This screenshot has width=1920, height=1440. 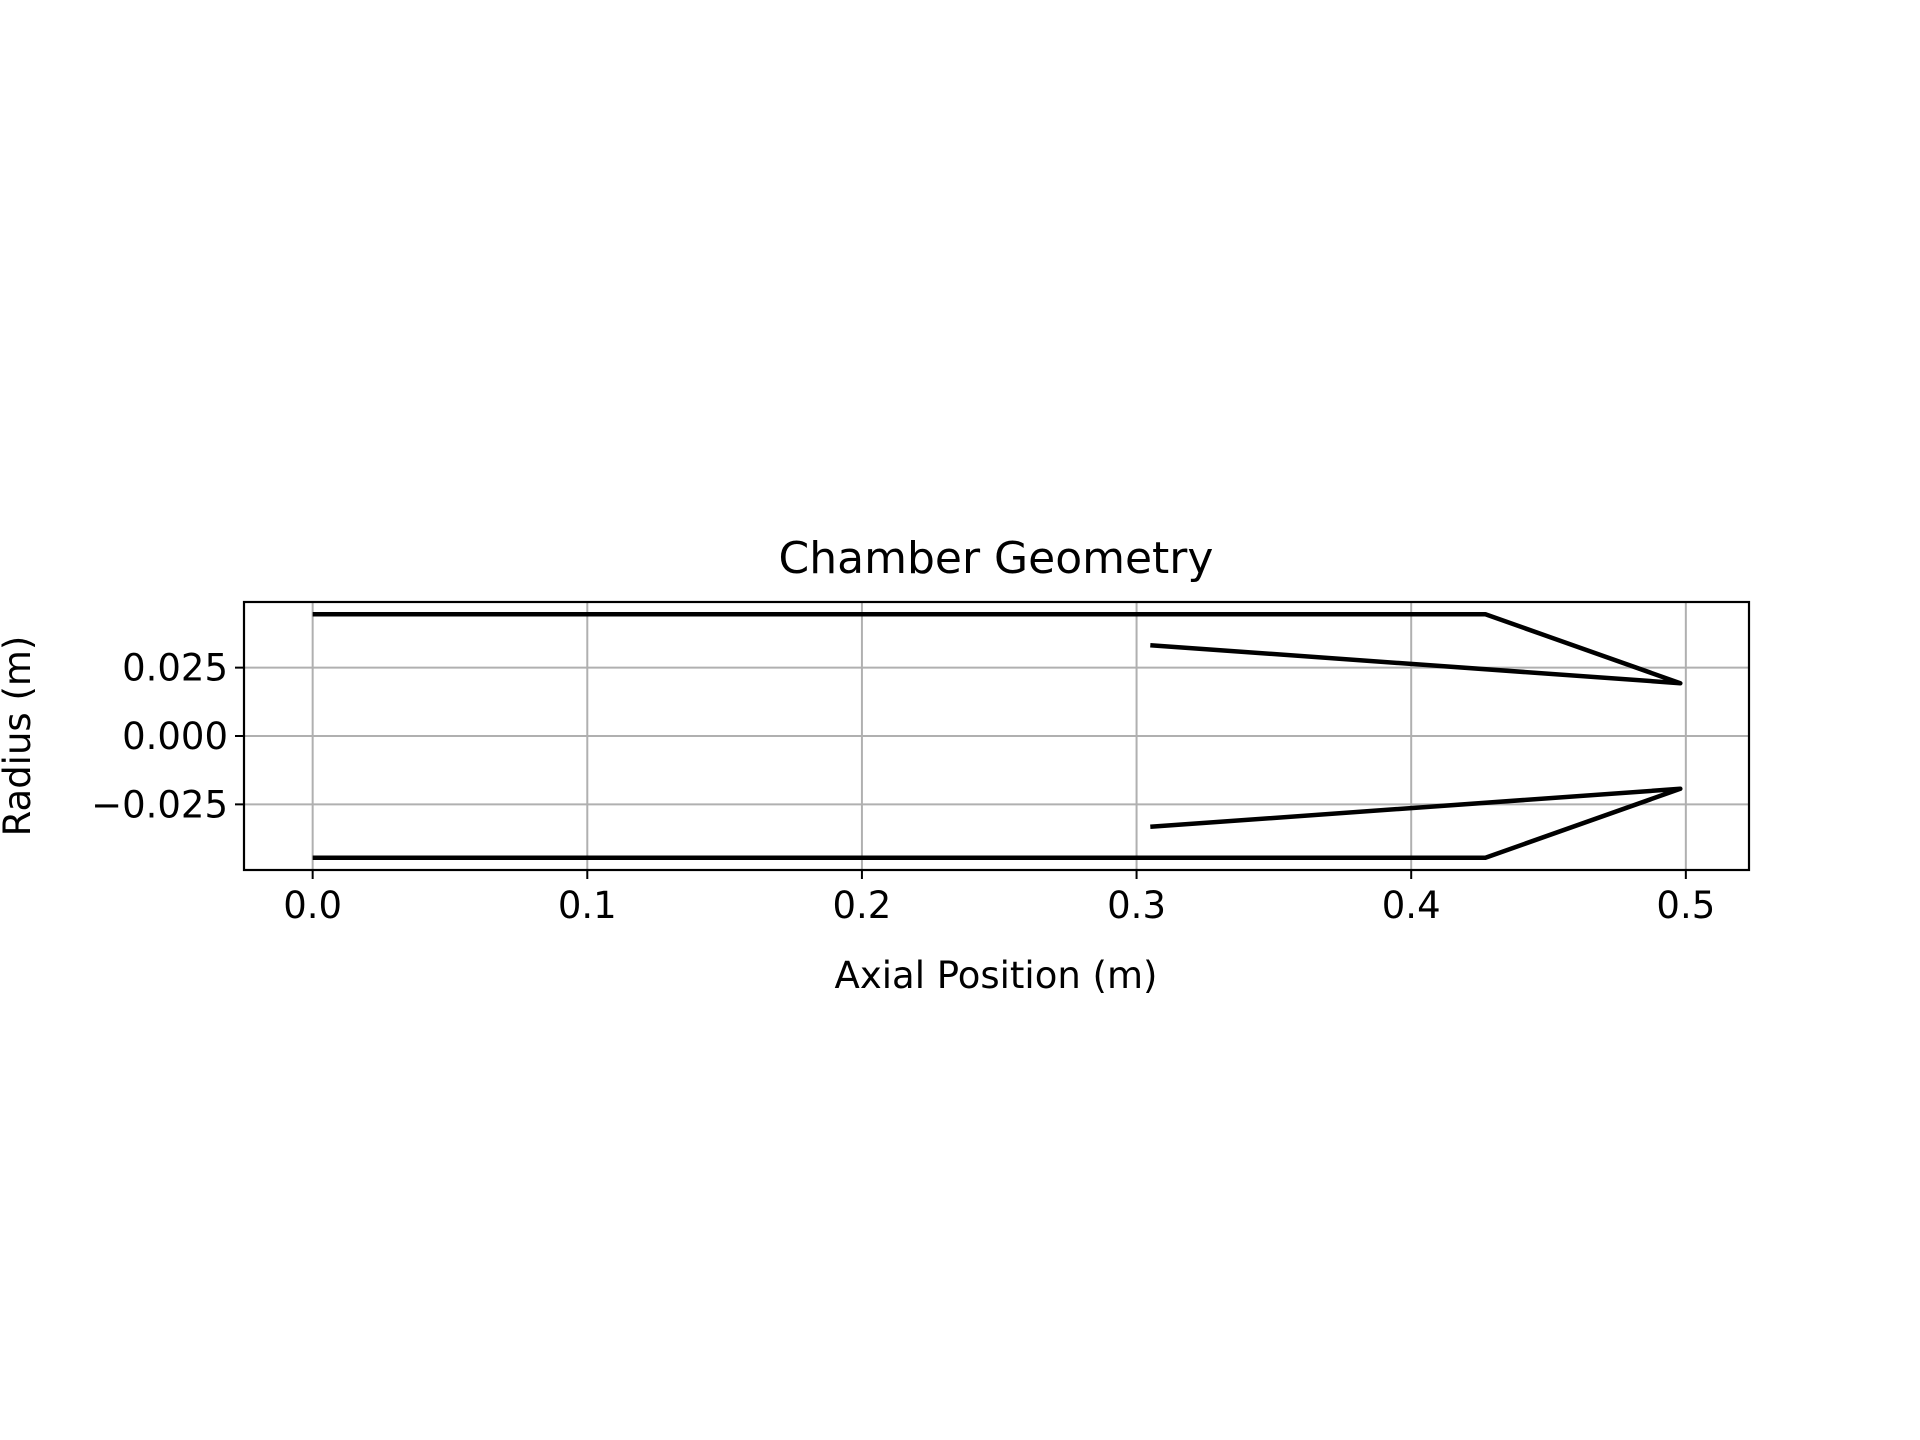 What do you see at coordinates (19, 736) in the screenshot?
I see `y-axis-label: Radius (m)` at bounding box center [19, 736].